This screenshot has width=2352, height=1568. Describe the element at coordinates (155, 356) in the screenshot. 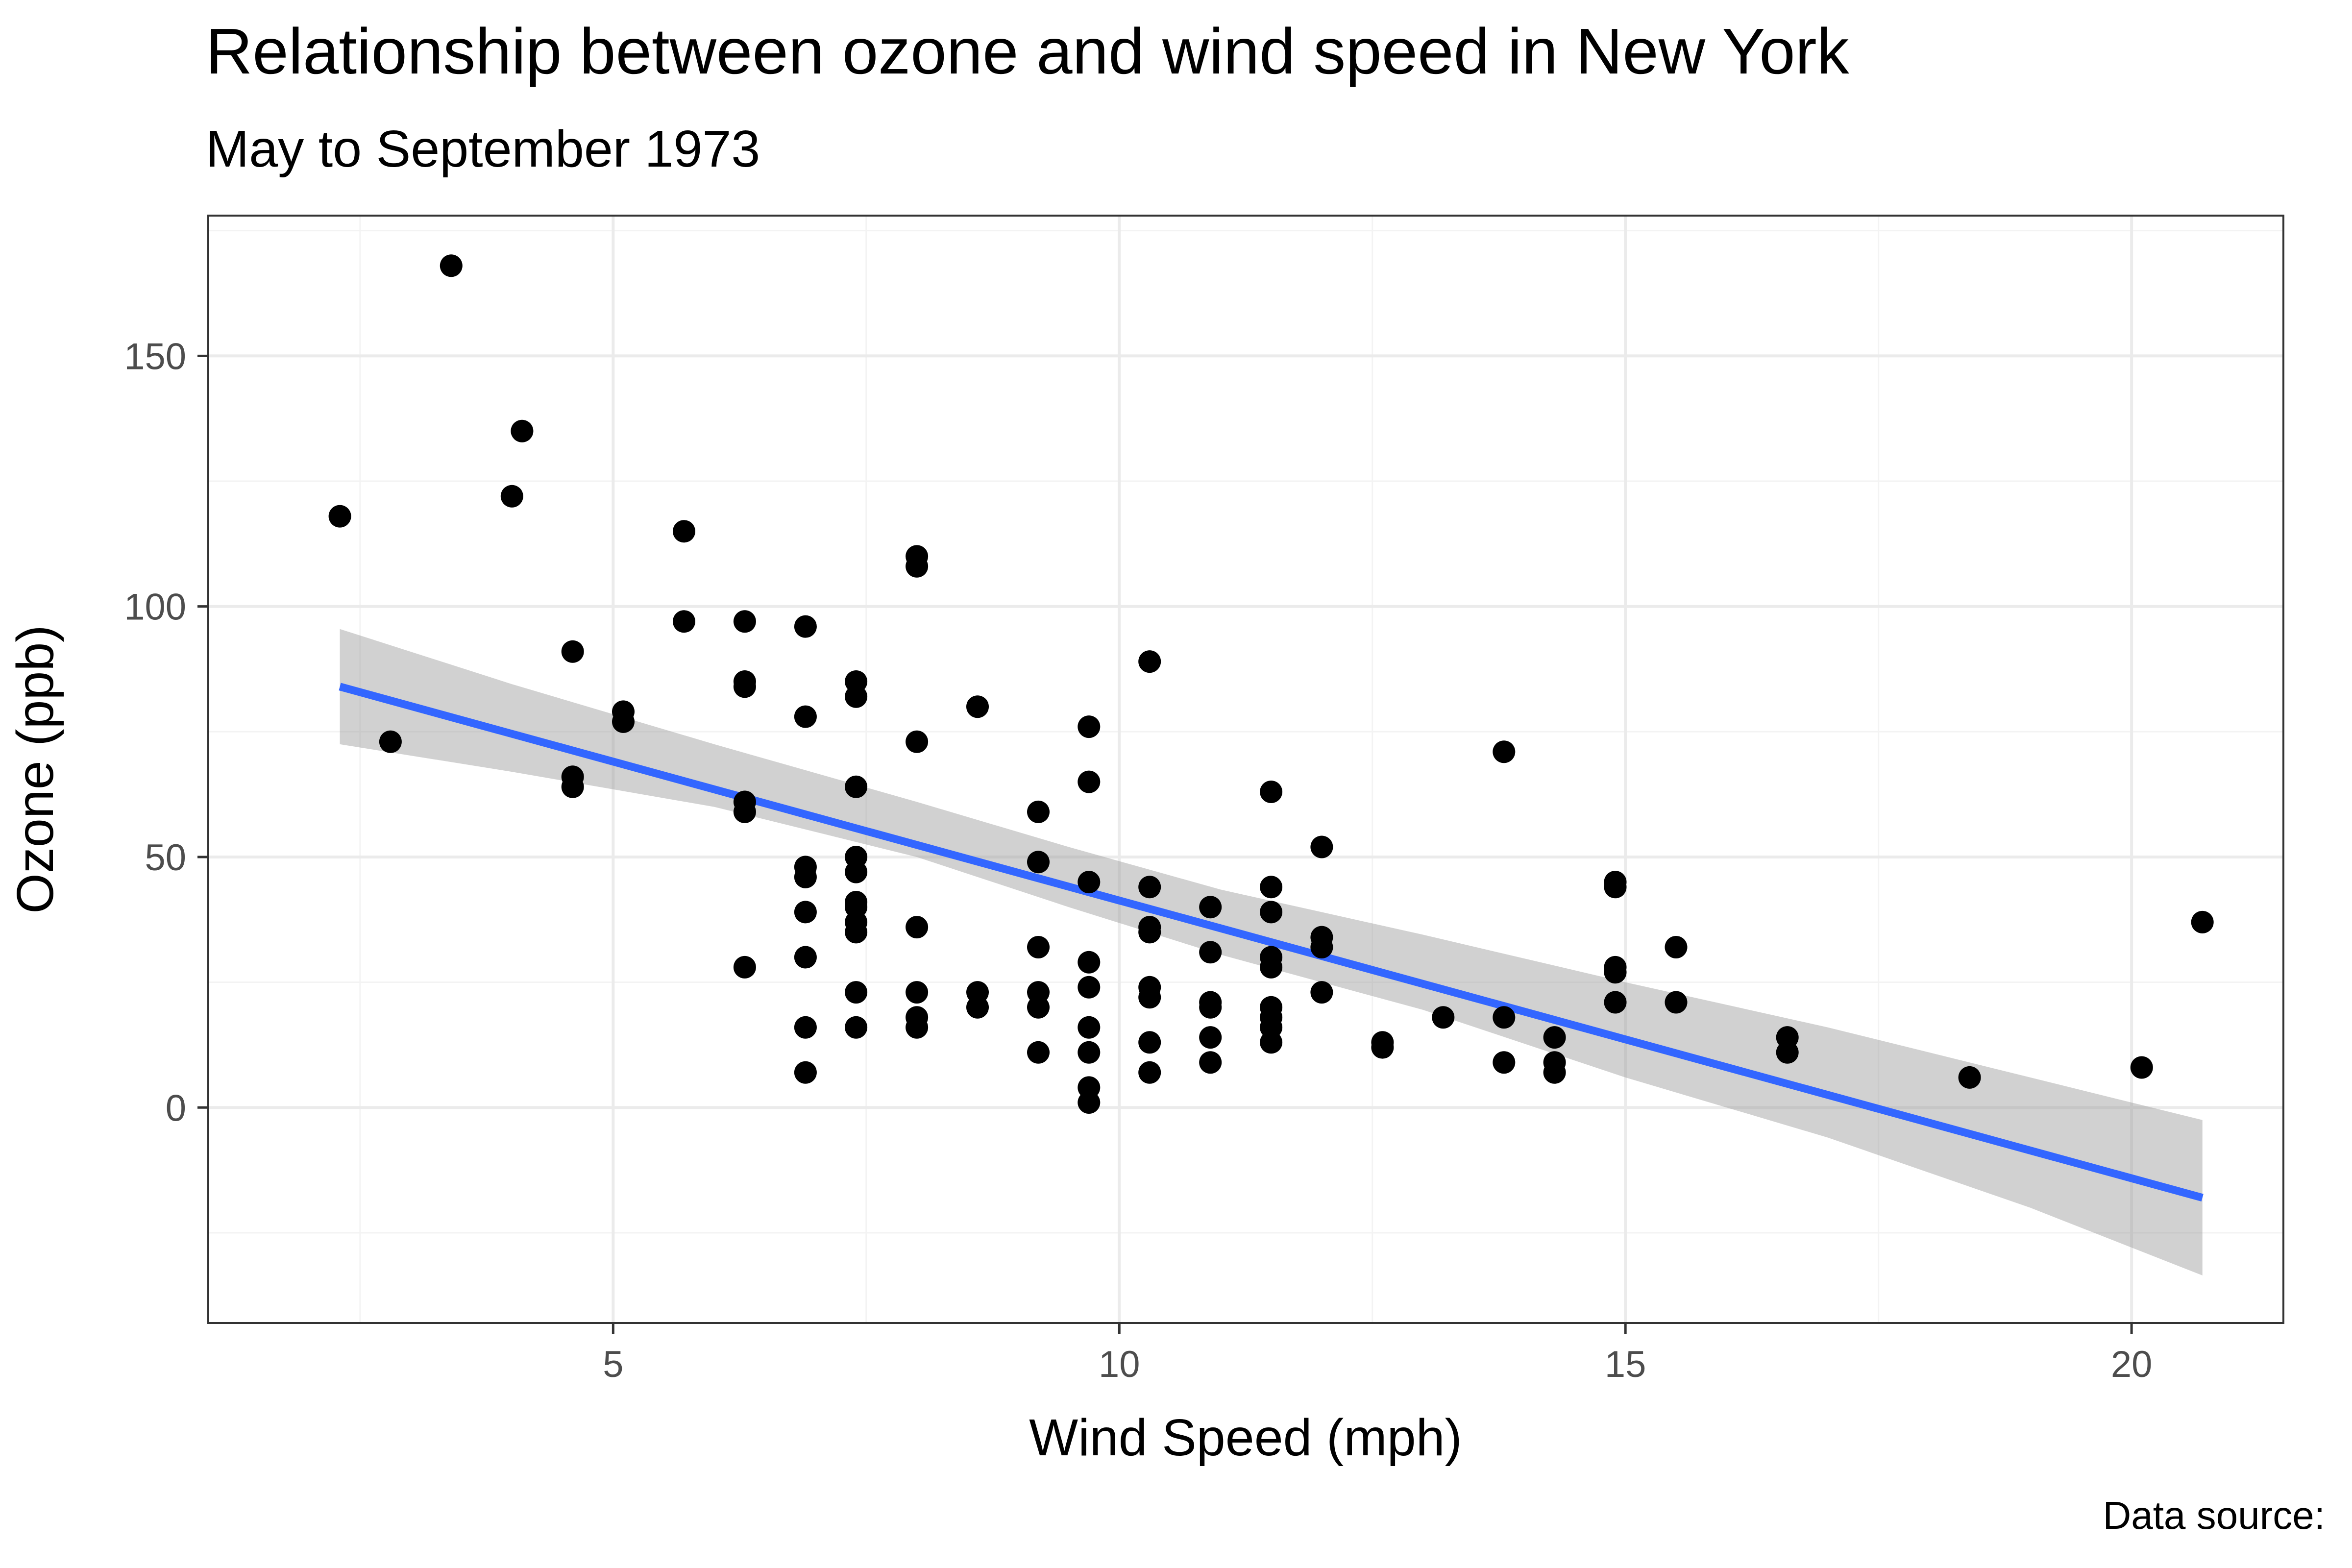

I see `y-tick-label: 150` at that location.